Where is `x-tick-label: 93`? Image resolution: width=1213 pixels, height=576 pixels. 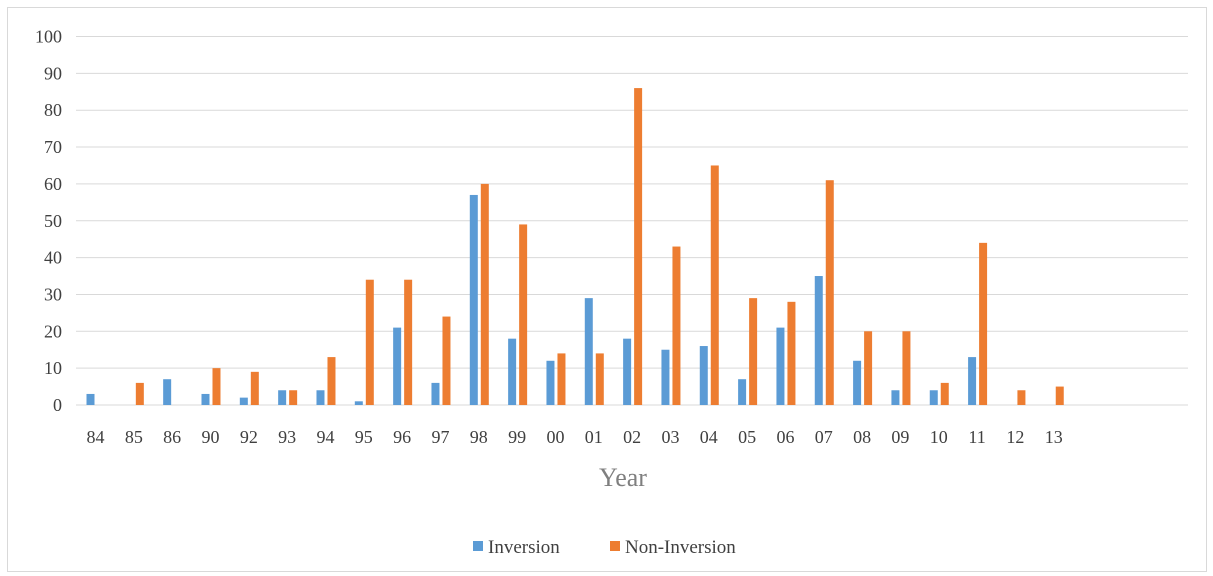 x-tick-label: 93 is located at coordinates (287, 437).